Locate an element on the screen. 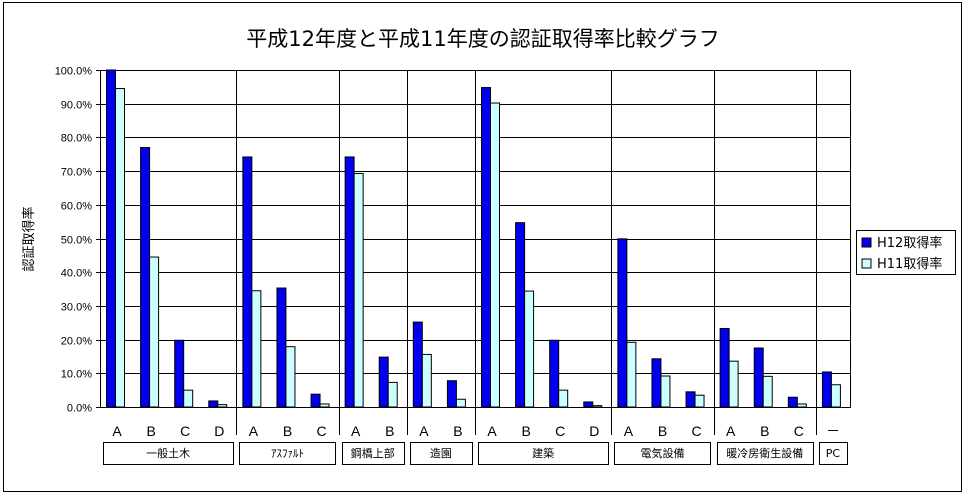 This screenshot has width=966, height=497. group-label: 暖冷房衛生設備 is located at coordinates (764, 453).